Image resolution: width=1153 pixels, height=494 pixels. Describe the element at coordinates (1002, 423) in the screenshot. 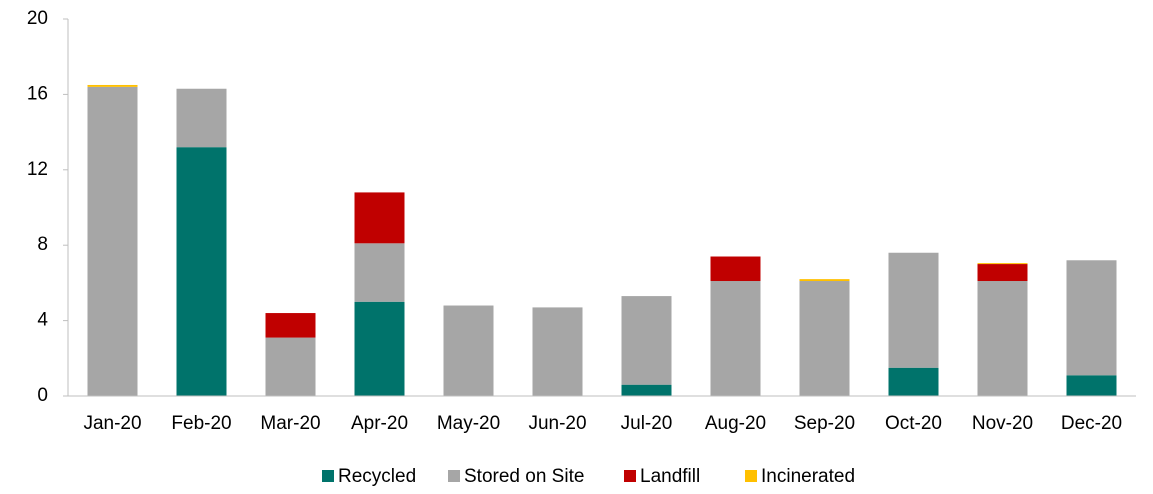

I see `x-tick-label: Nov-20` at that location.